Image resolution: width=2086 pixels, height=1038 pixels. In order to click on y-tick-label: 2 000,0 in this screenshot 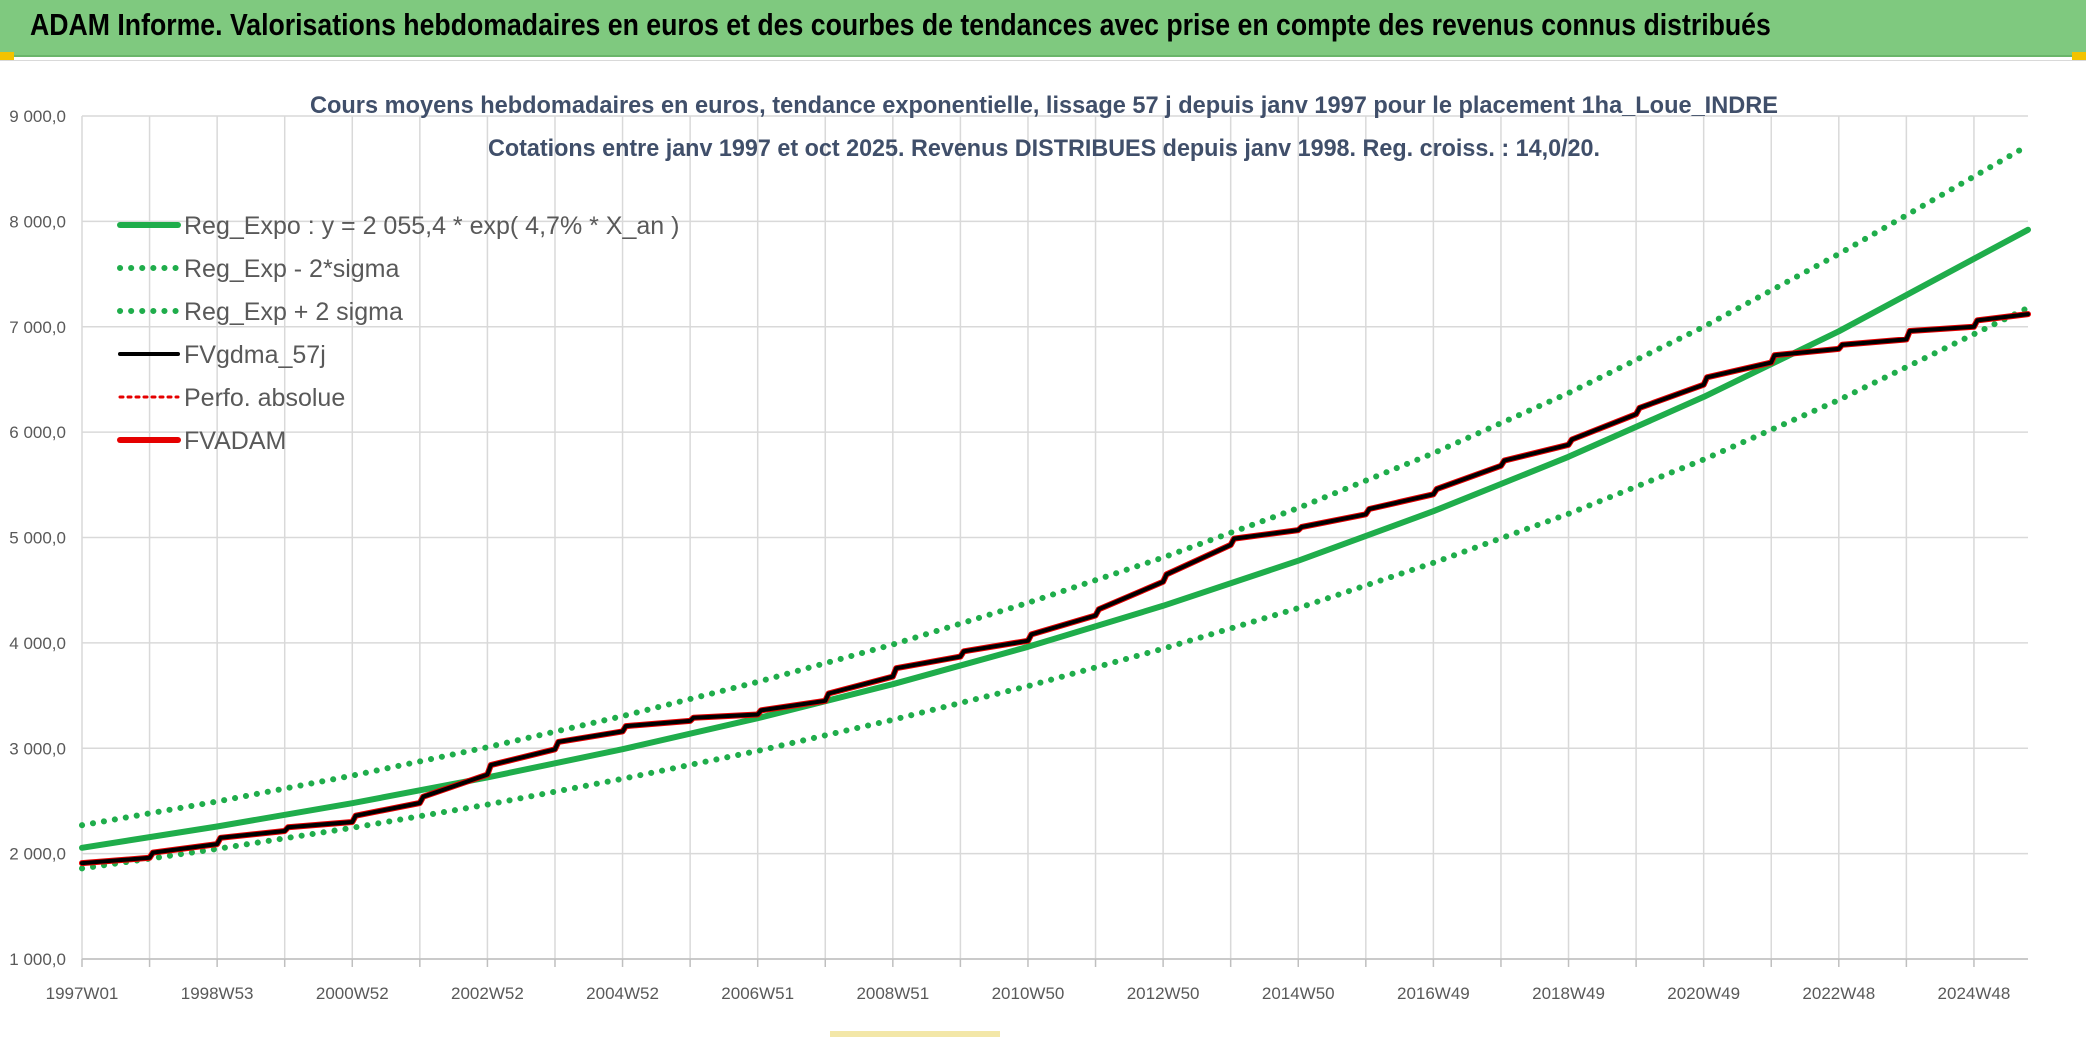, I will do `click(37, 854)`.